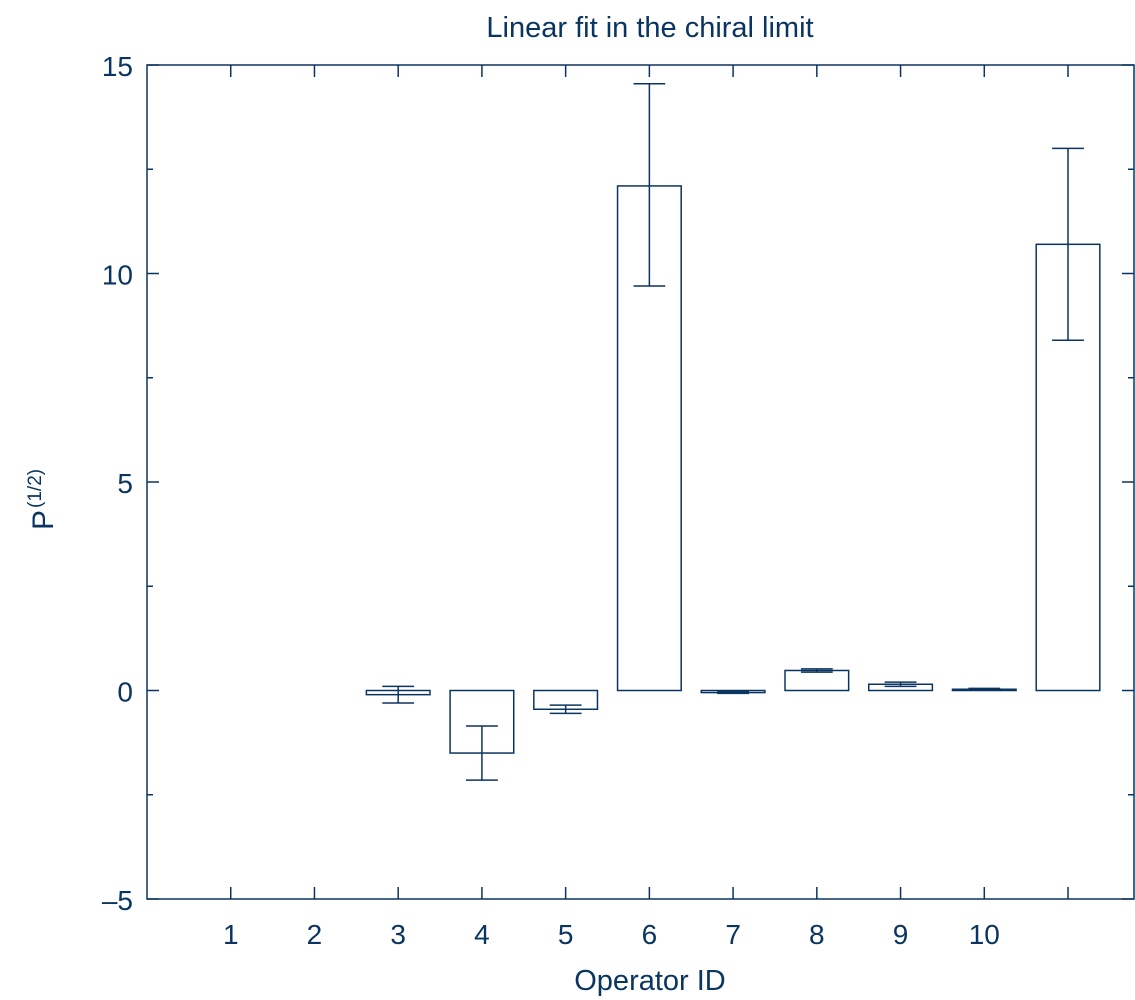 The image size is (1135, 1000). I want to click on x-tick-label: 1, so click(231, 934).